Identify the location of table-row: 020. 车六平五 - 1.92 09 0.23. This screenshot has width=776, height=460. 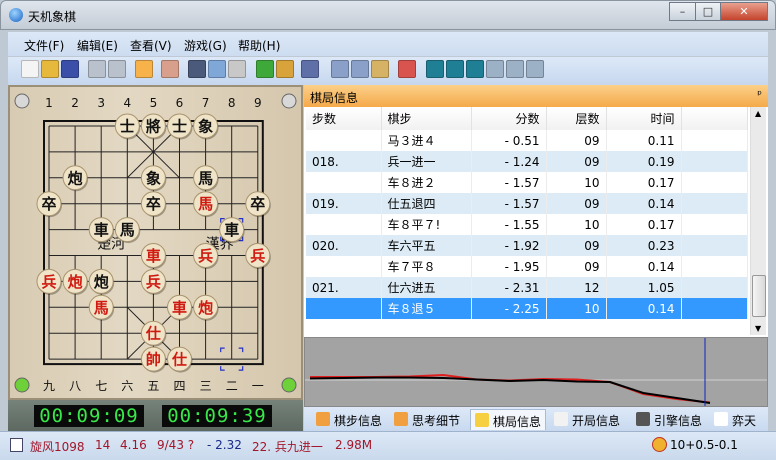
(527, 245).